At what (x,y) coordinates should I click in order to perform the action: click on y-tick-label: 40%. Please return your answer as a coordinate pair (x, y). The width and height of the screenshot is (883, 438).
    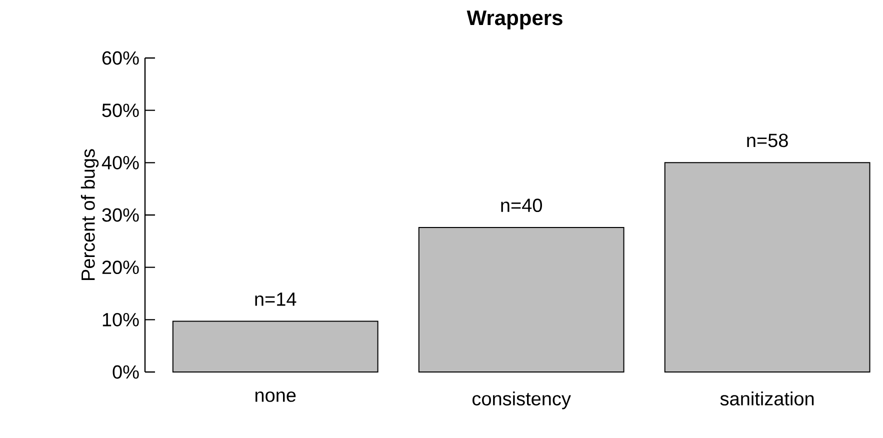
    Looking at the image, I should click on (120, 163).